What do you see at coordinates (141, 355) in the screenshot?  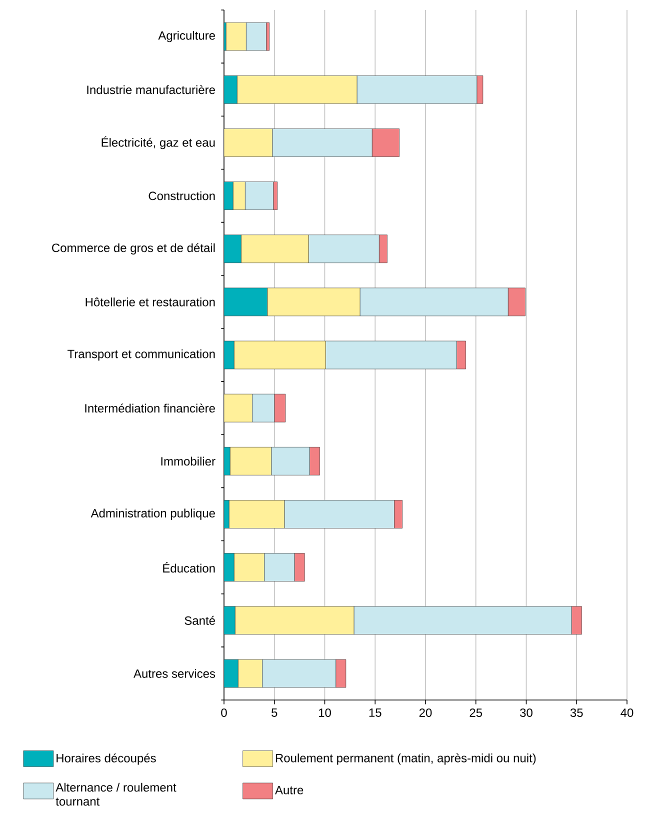 I see `y-tick-label: Transport et communication` at bounding box center [141, 355].